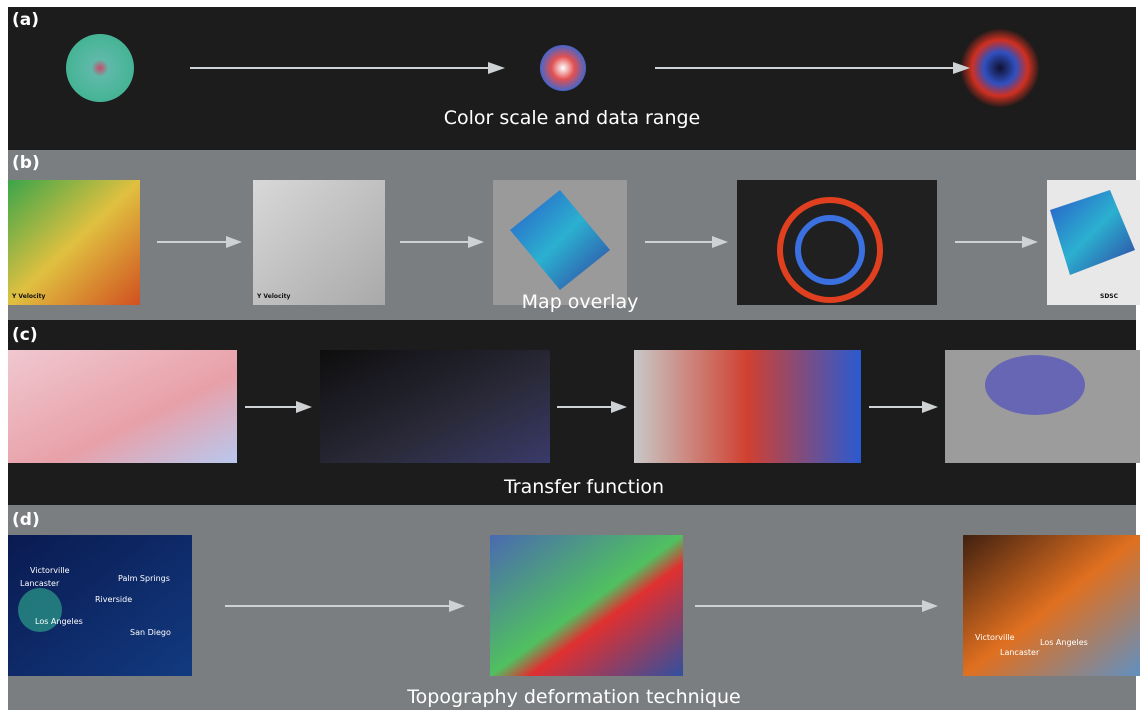  I want to click on caption: Transfer function, so click(583, 487).